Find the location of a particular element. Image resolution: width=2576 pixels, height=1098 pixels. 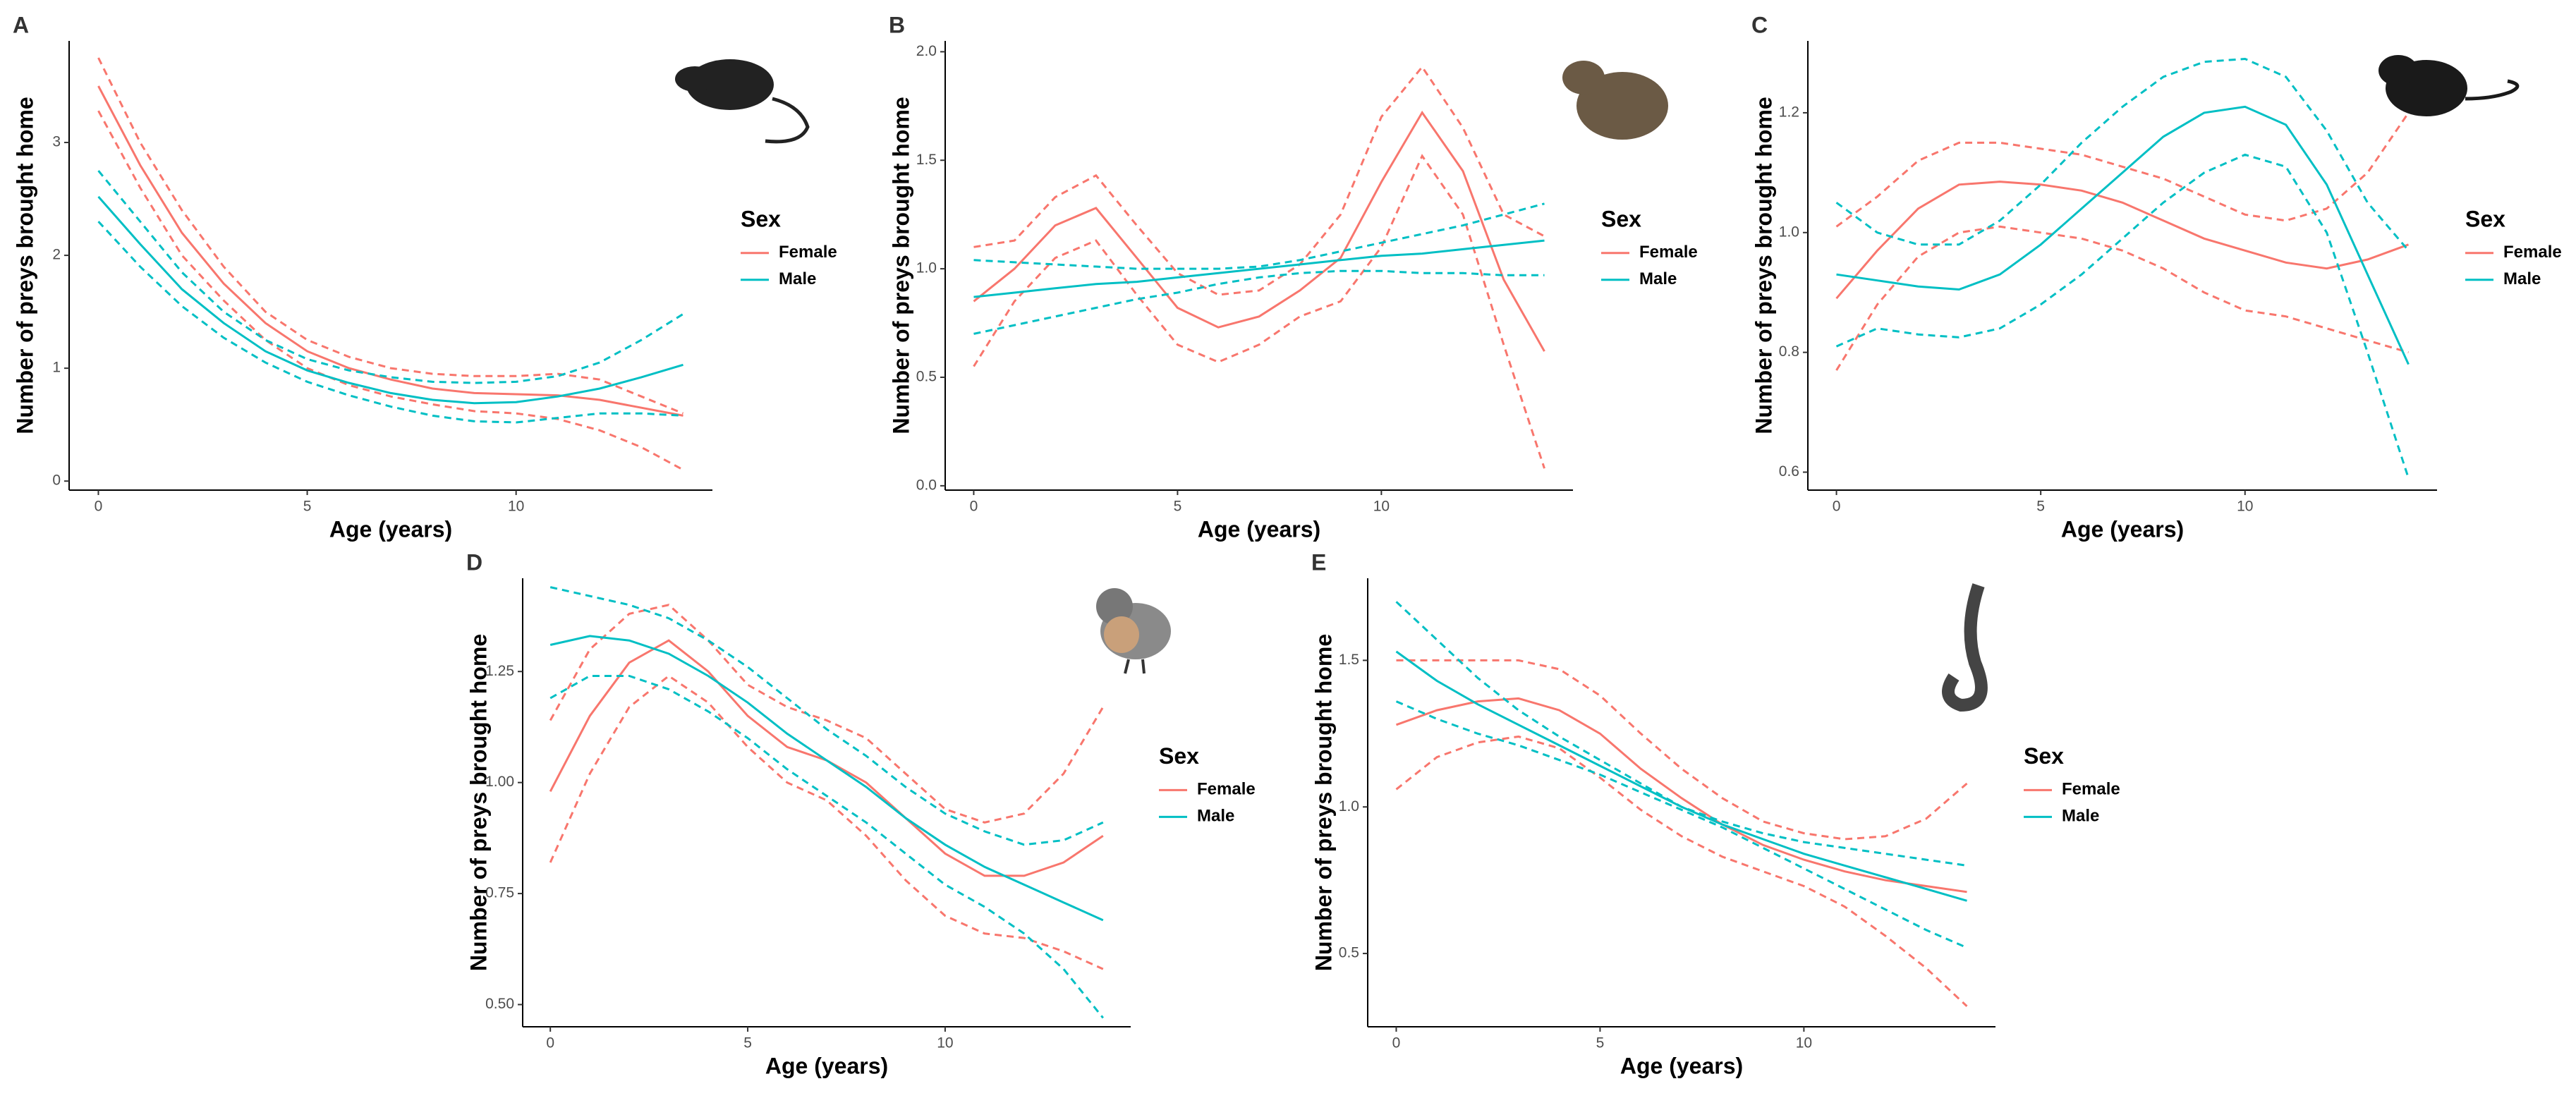

y-tick-label: 2.0 is located at coordinates (926, 51).